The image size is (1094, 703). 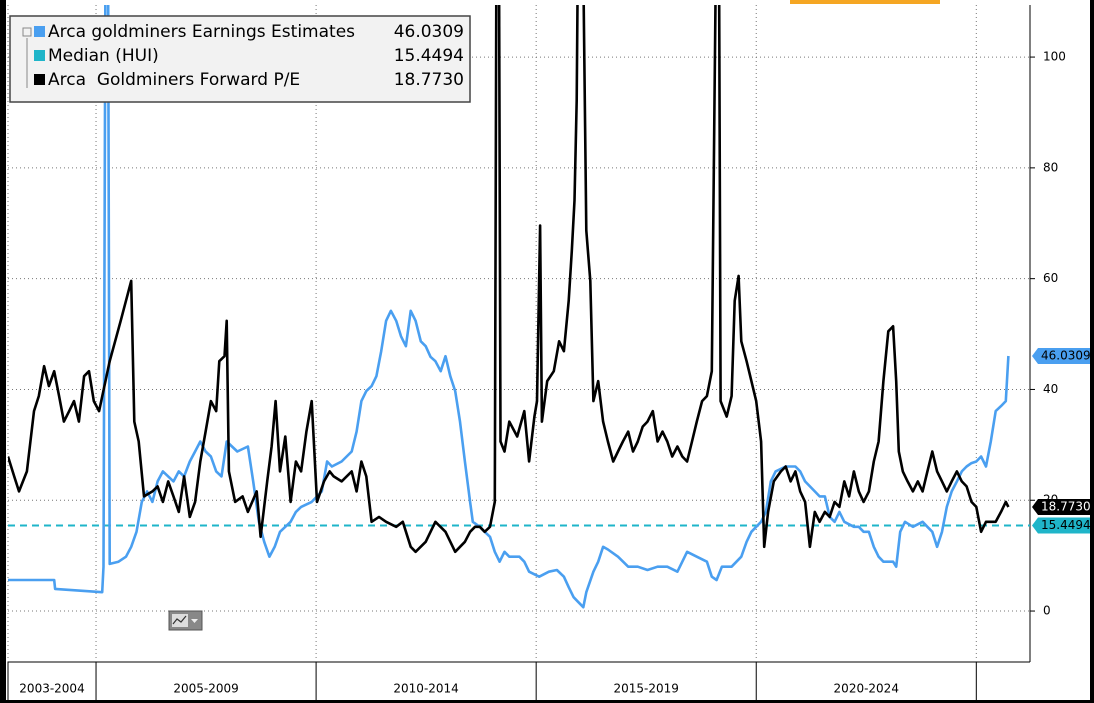 What do you see at coordinates (185, 620) in the screenshot?
I see `chart-button` at bounding box center [185, 620].